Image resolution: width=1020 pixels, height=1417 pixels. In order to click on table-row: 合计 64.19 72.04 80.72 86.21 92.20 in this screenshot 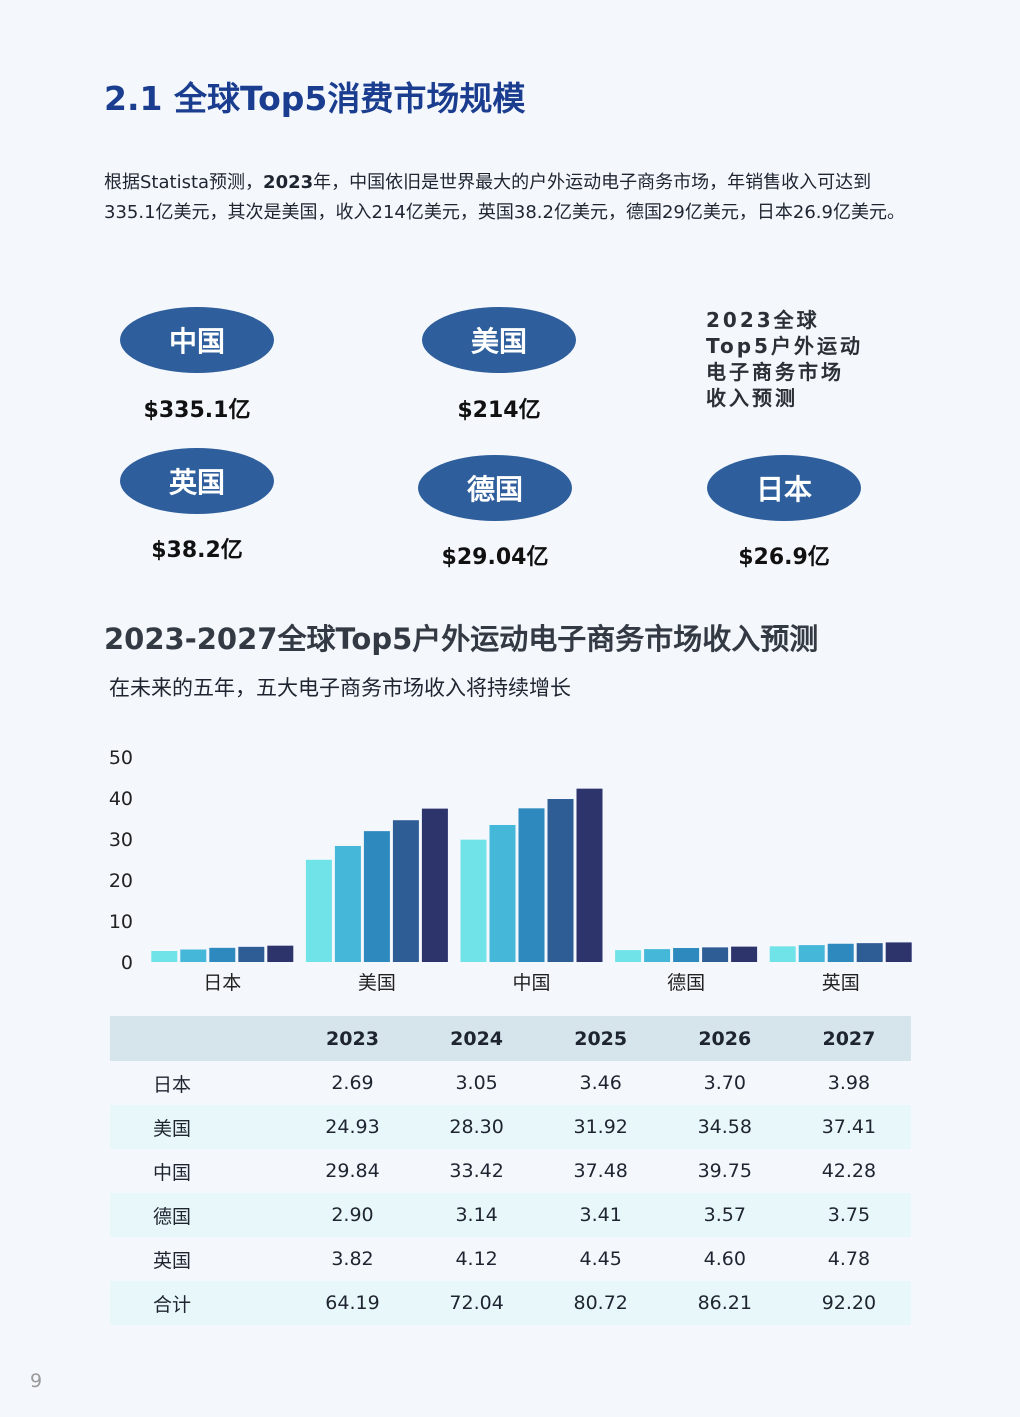, I will do `click(510, 1303)`.